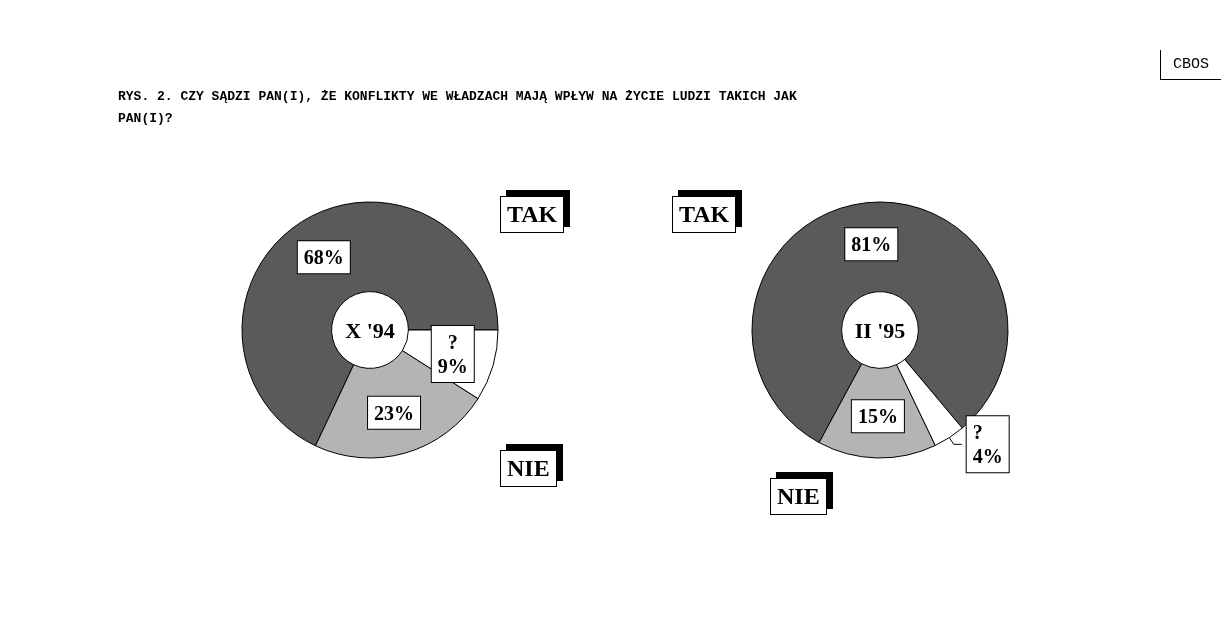 The width and height of the screenshot is (1229, 620). What do you see at coordinates (880, 330) in the screenshot?
I see `text: II '95` at bounding box center [880, 330].